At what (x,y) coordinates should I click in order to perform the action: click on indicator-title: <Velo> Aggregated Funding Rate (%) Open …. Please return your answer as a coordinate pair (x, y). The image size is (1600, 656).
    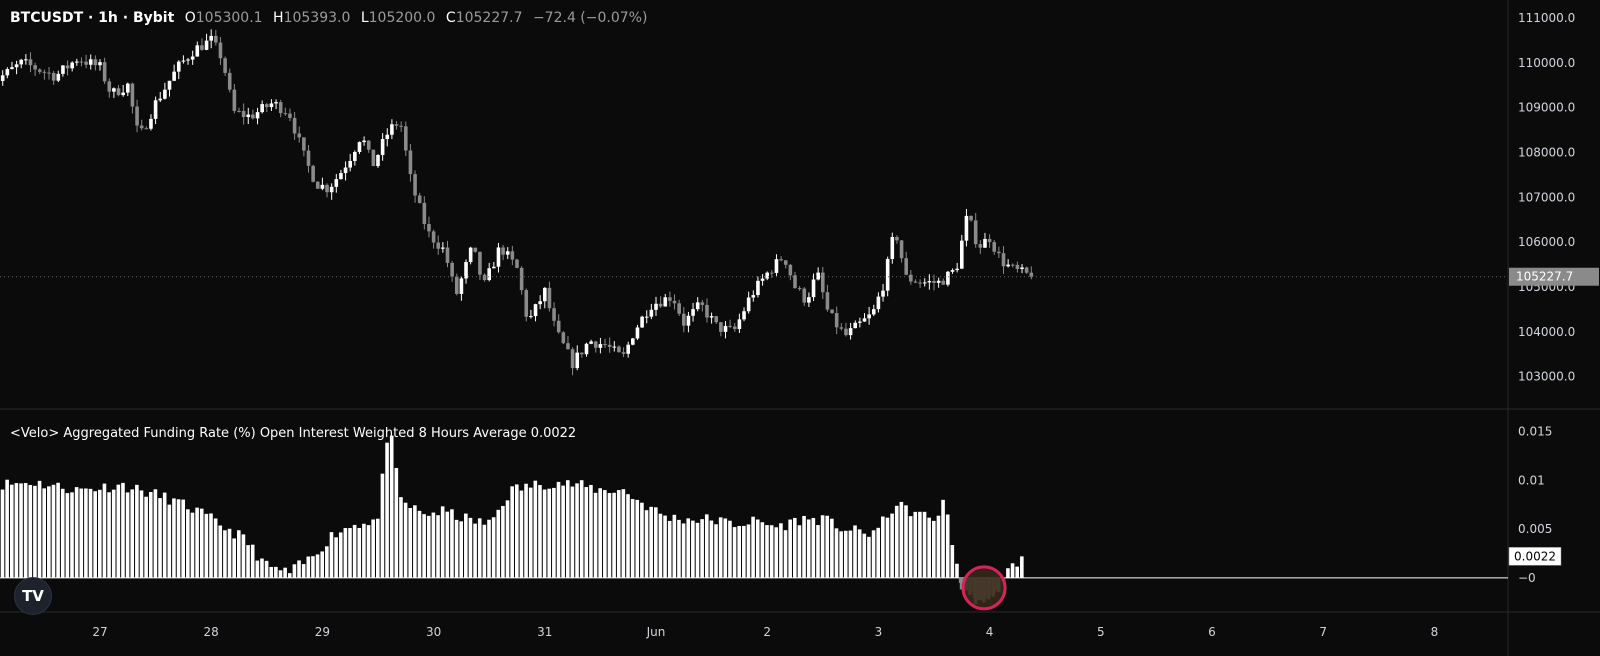
    Looking at the image, I should click on (293, 433).